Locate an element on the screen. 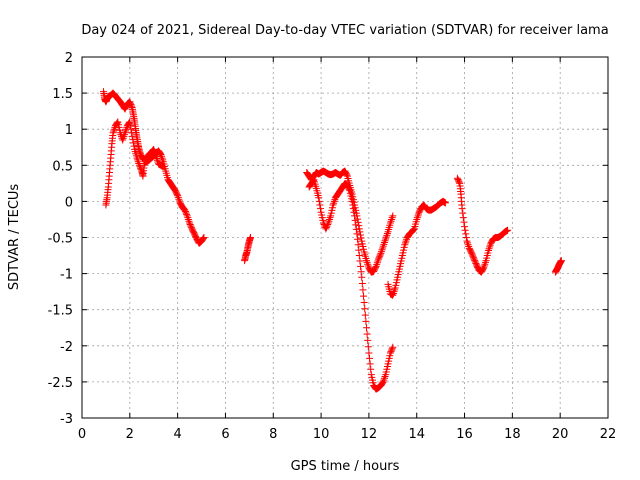 The height and width of the screenshot is (480, 640). y-tick-label: -1 is located at coordinates (66, 275).